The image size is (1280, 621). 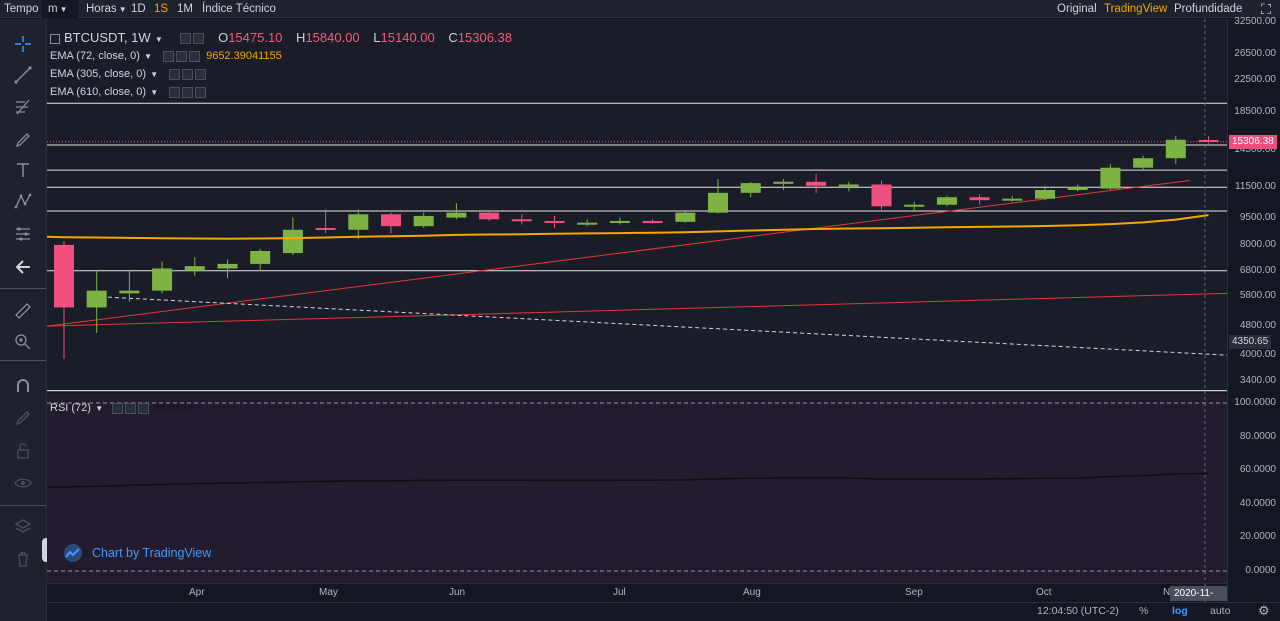 I want to click on price-tick-label: 22500.00, so click(x=1255, y=80).